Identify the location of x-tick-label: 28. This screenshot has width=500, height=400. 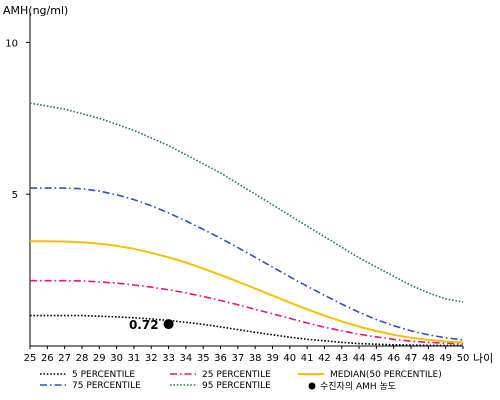
(82, 358).